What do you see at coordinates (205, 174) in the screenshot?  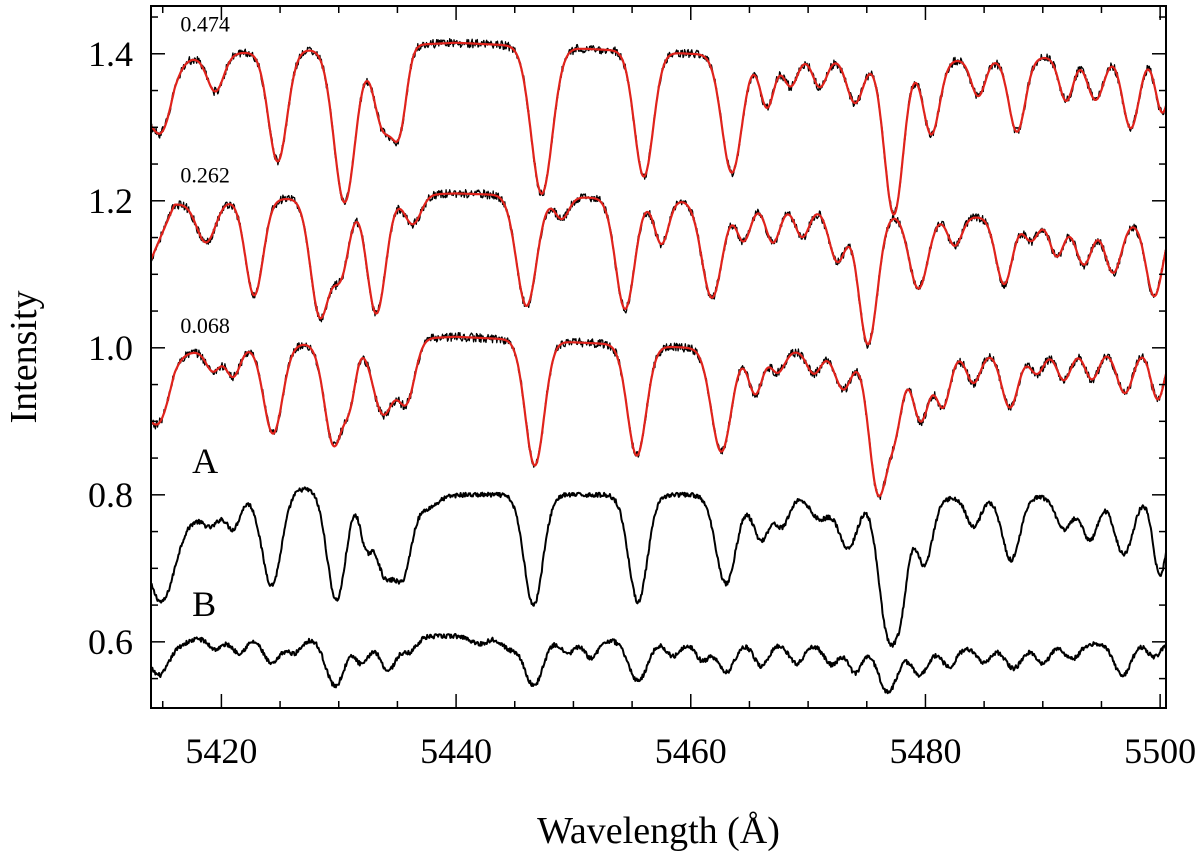 I see `phase-label: 0.262` at bounding box center [205, 174].